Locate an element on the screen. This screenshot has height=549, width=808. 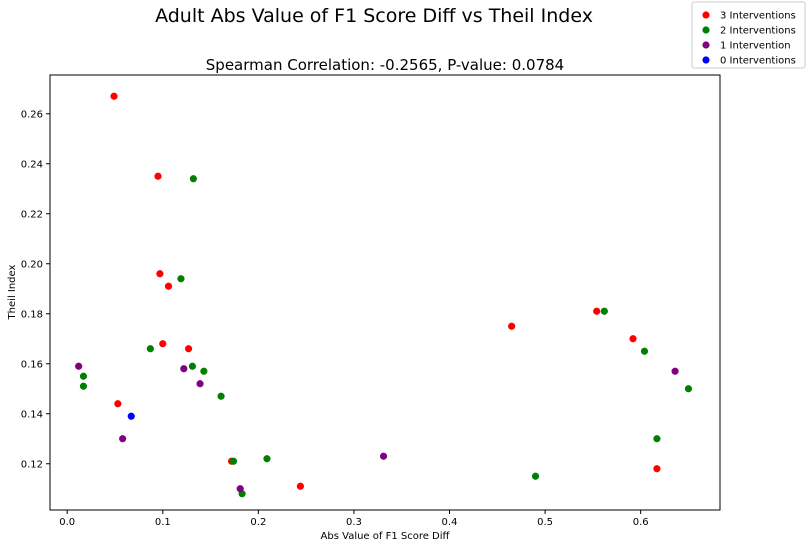
y-tick-label: 0.18 is located at coordinates (32, 314).